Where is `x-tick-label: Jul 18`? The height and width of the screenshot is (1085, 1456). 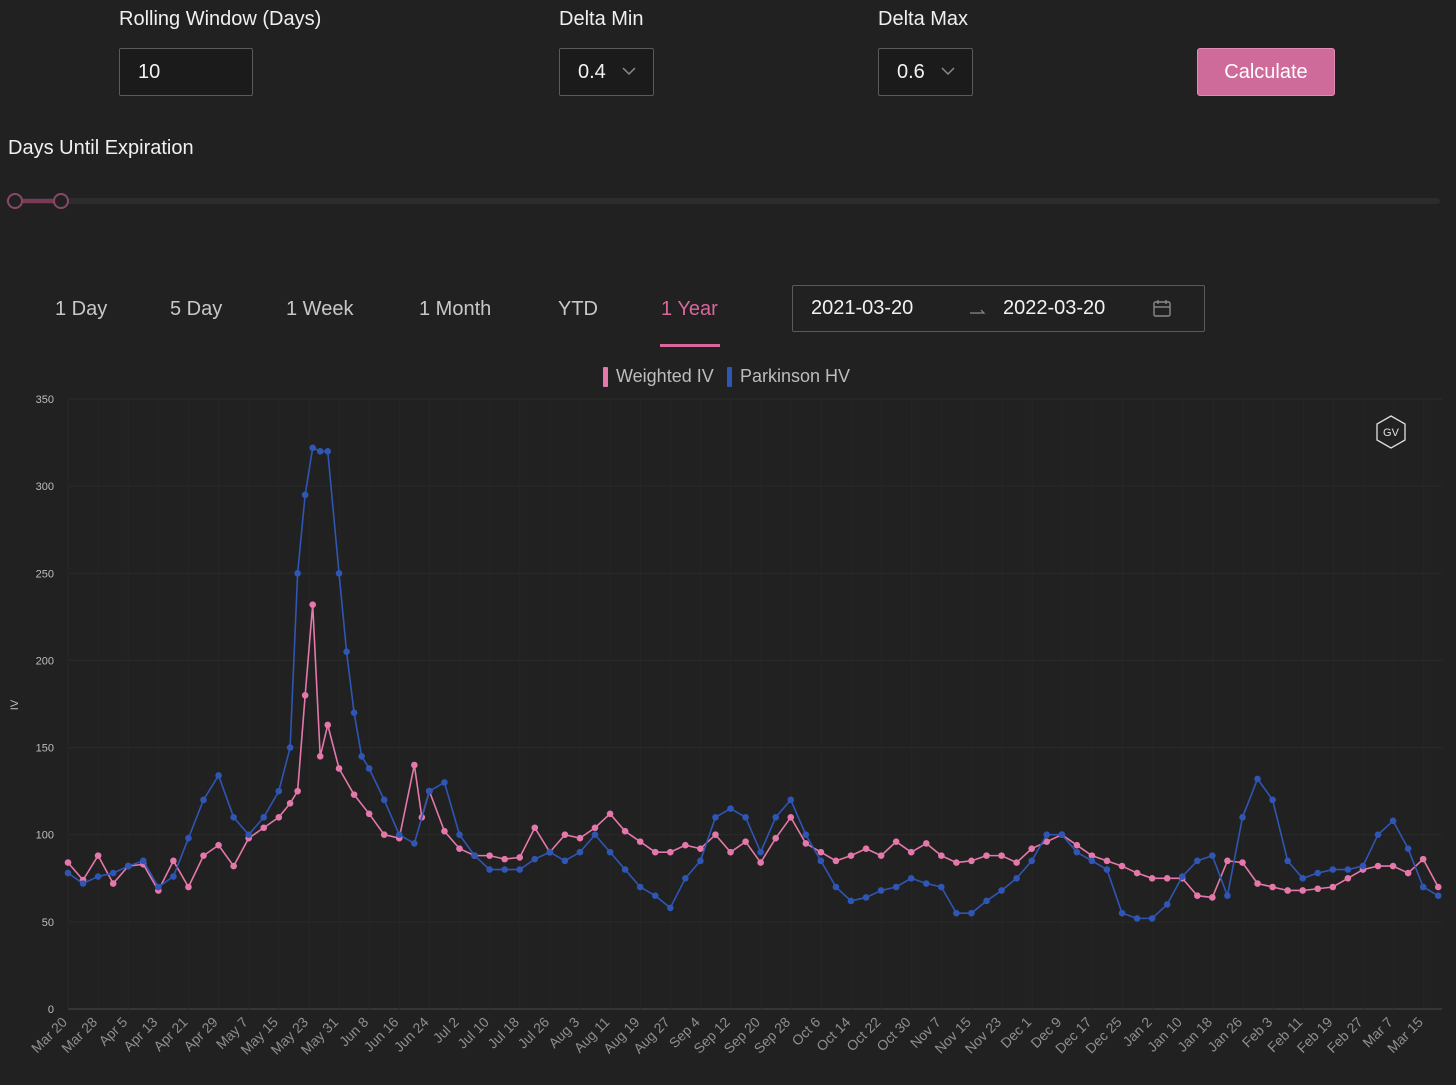
x-tick-label: Jul 18 is located at coordinates (503, 1033).